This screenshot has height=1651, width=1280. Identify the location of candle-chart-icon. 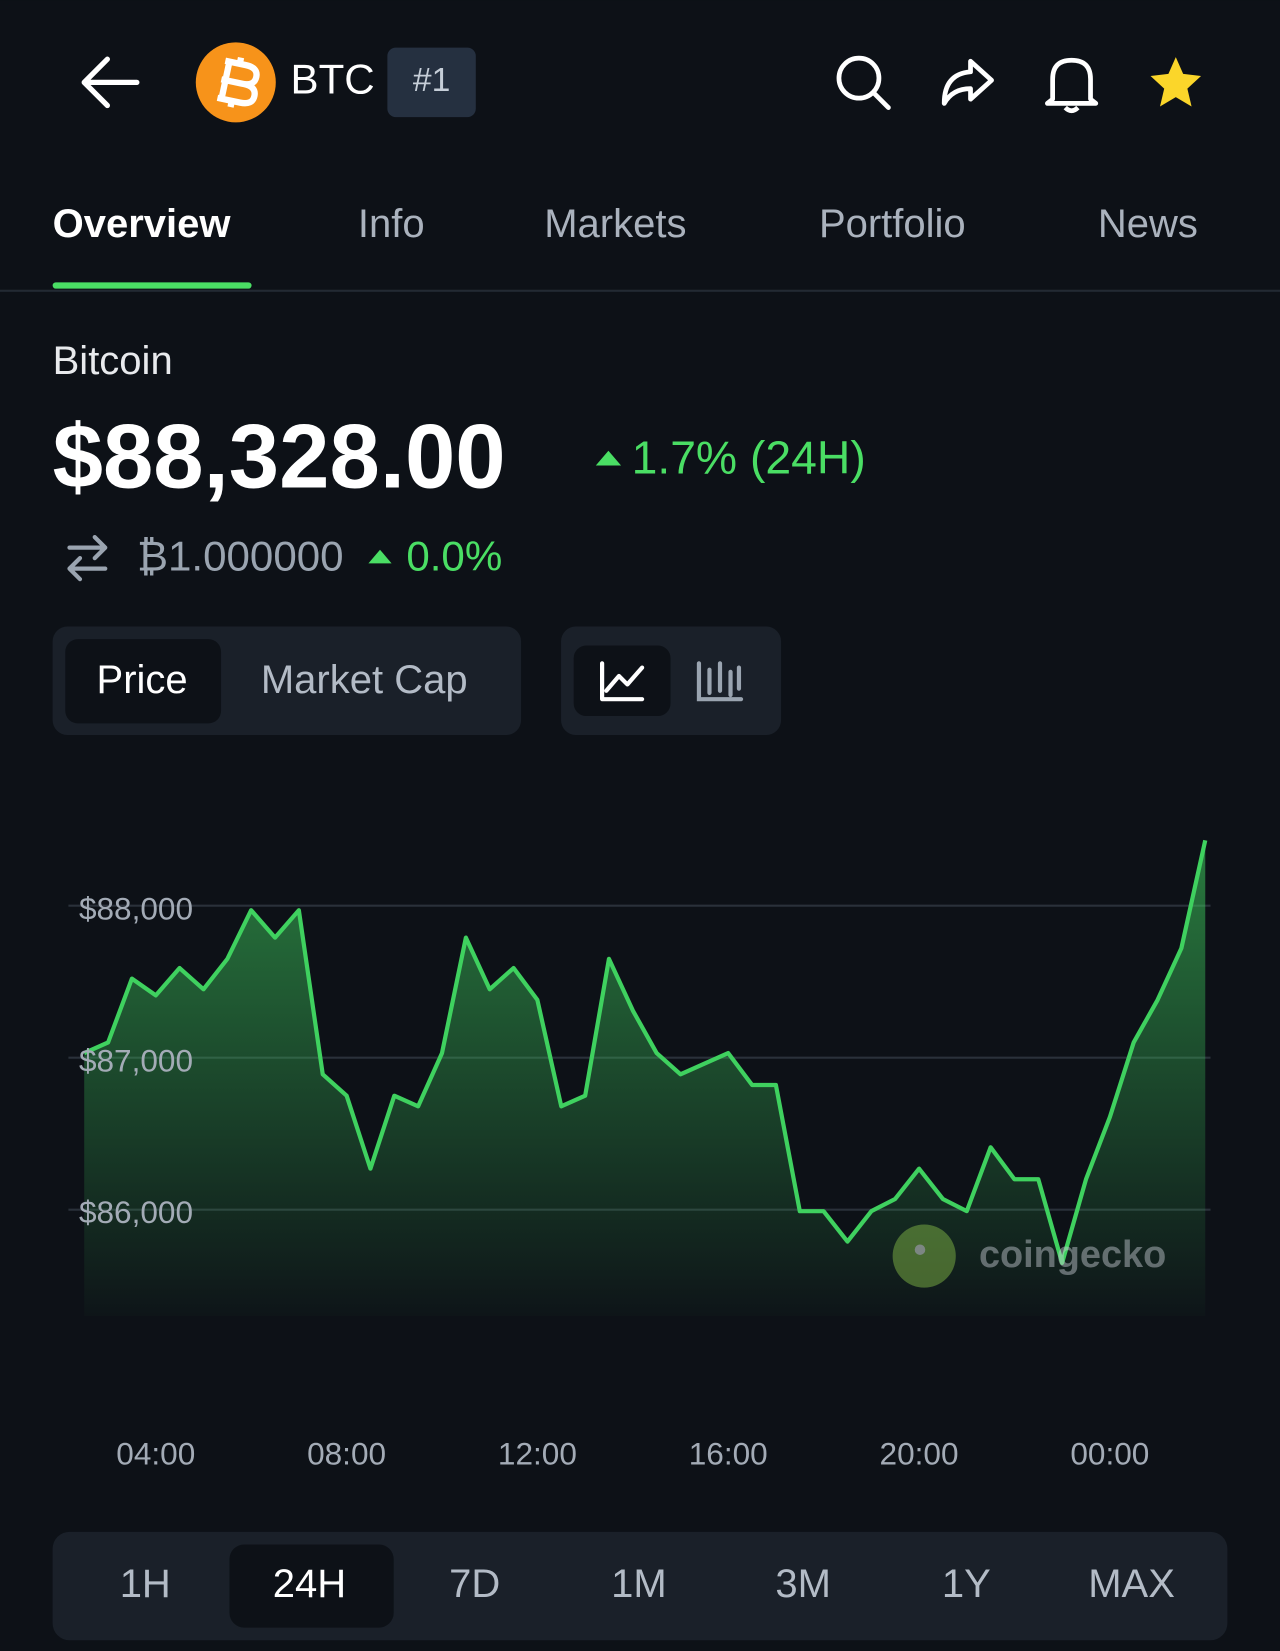
(720, 681).